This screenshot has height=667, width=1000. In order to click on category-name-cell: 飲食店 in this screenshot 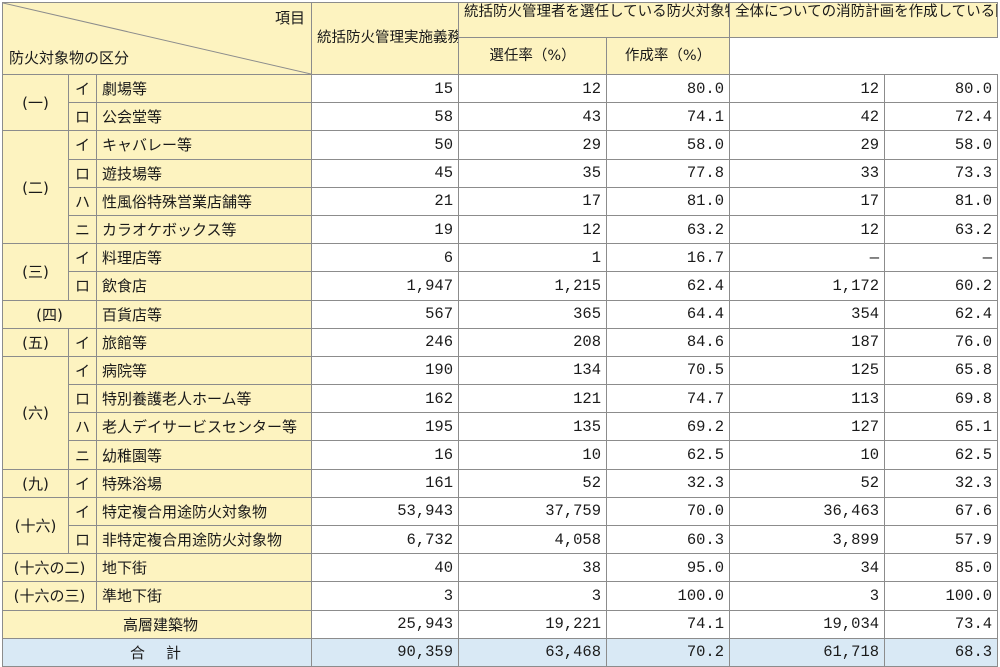, I will do `click(204, 286)`.